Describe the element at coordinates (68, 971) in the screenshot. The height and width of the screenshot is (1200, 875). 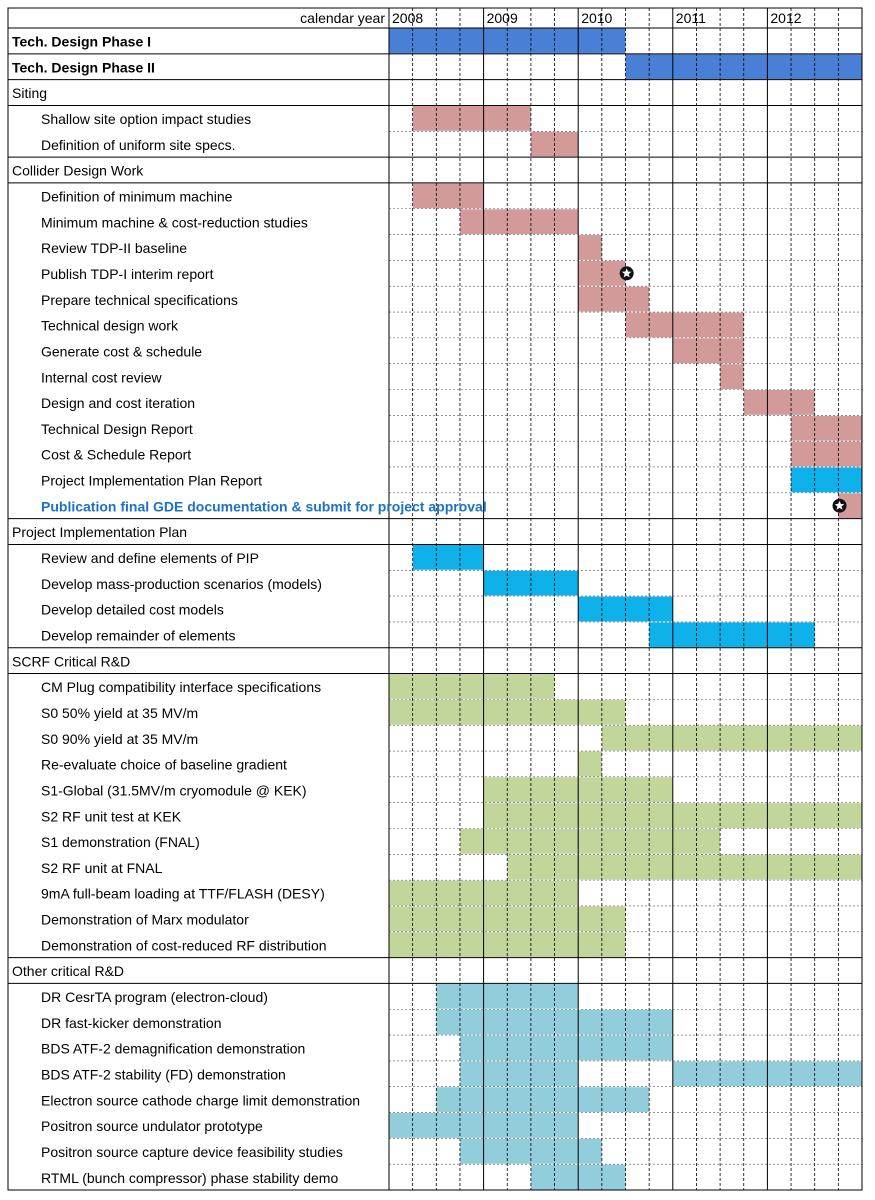
I see `section-label: Other critical R&D` at that location.